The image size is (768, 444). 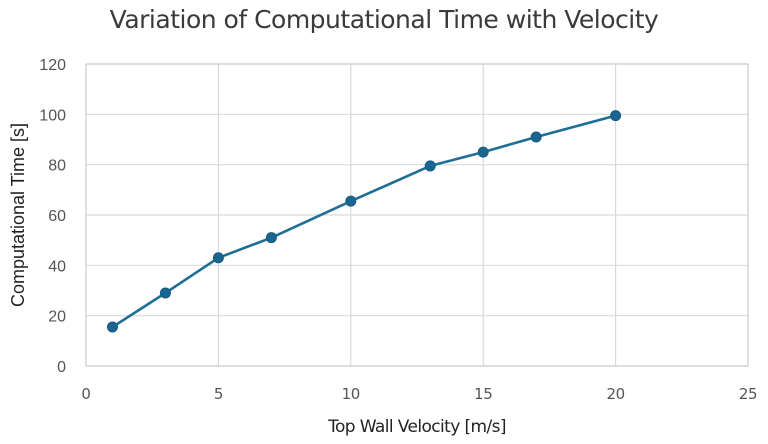 I want to click on x-axis-ticks: 0 5 10 15 20 25, so click(x=419, y=394).